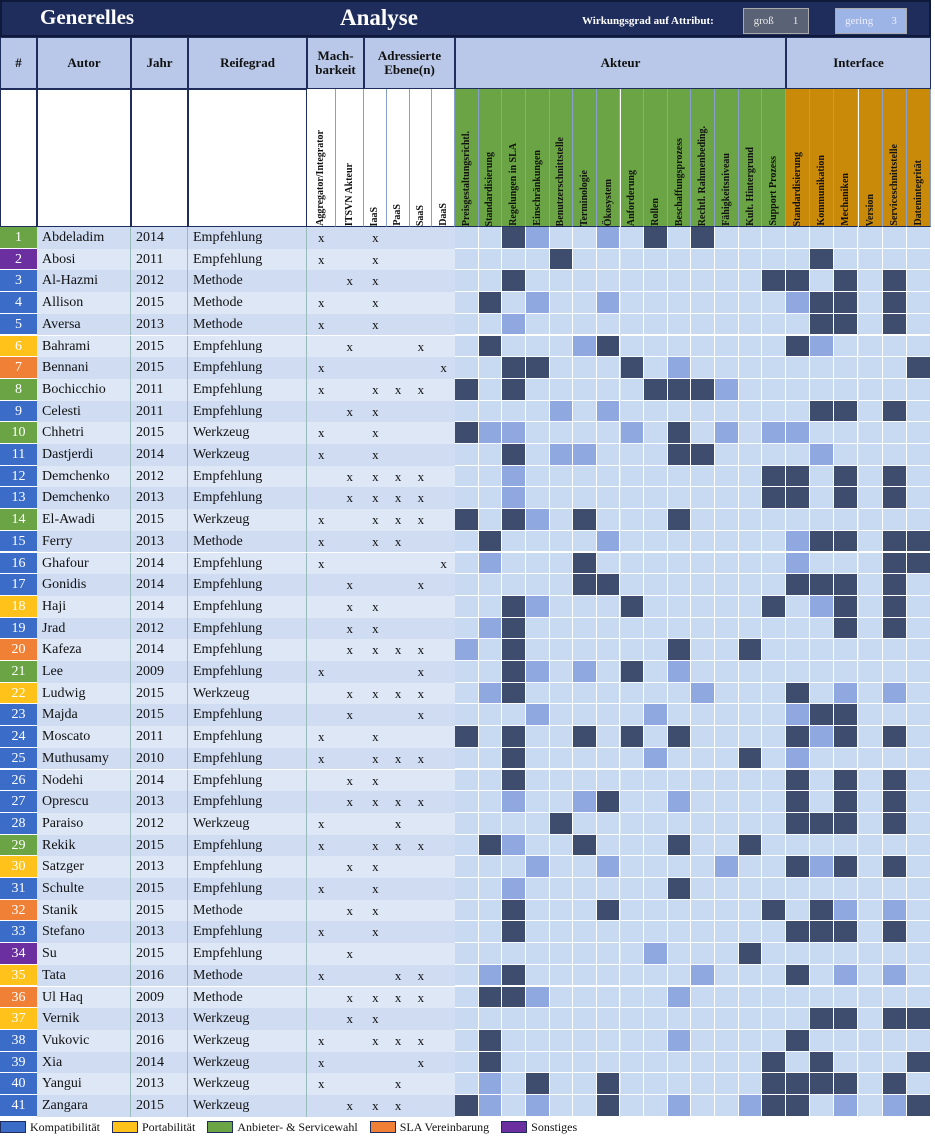  I want to click on table-row: 35 Tata 2016 Methode x x x, so click(465, 975).